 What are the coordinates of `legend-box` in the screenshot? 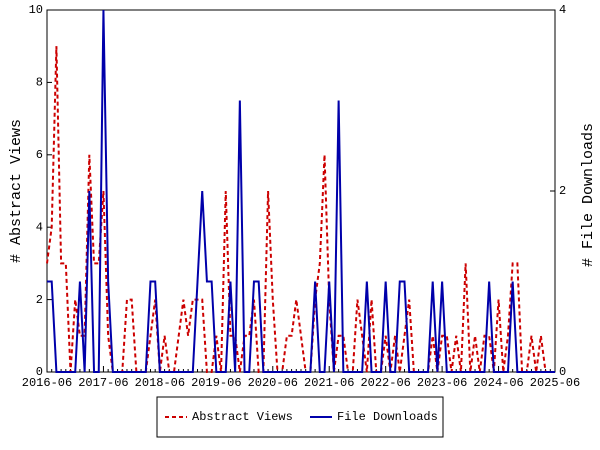 It's located at (300, 417).